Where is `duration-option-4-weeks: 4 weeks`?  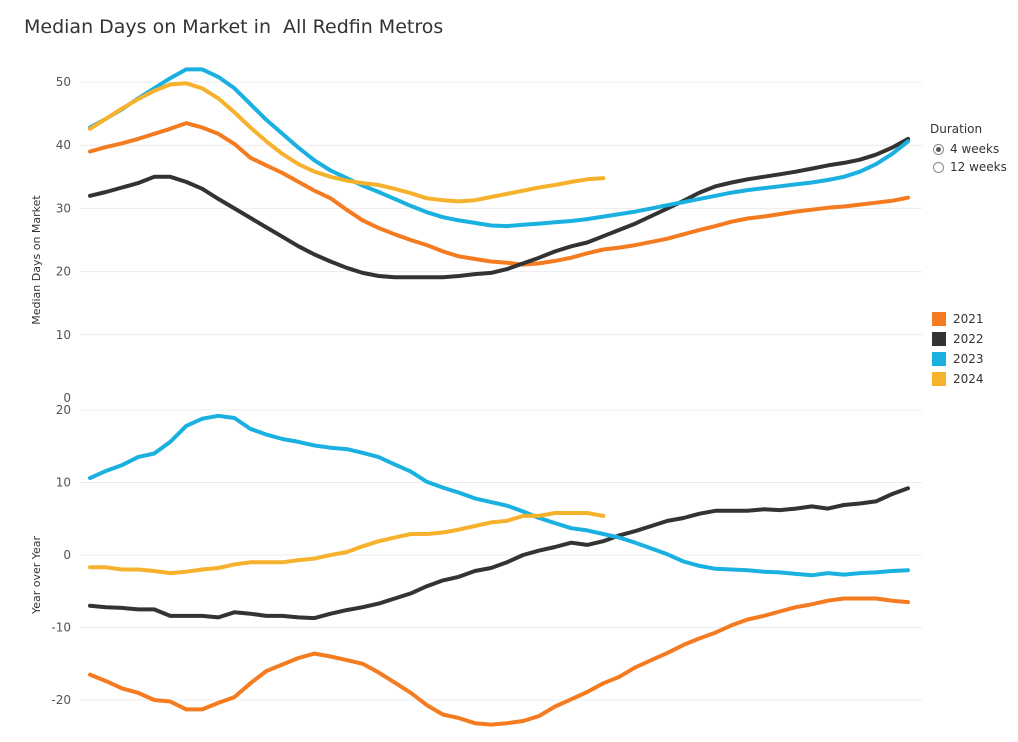
duration-option-4-weeks: 4 weeks is located at coordinates (970, 149).